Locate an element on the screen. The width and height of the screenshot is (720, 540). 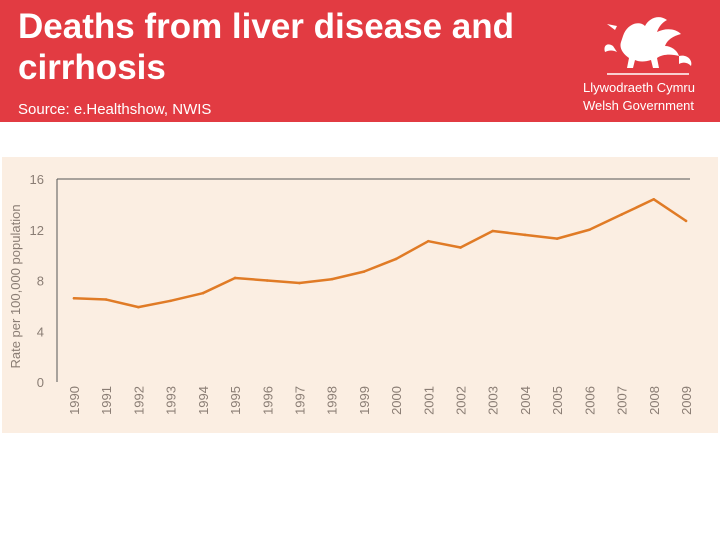
x-tick-label: 2006 is located at coordinates (589, 400).